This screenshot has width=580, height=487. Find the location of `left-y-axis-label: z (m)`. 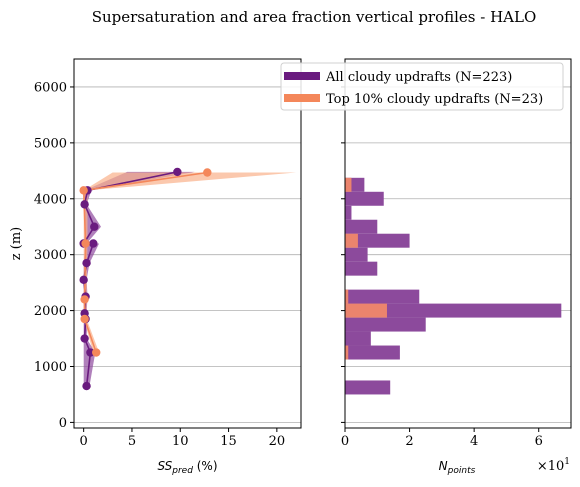

left-y-axis-label: z (m) is located at coordinates (16, 243).